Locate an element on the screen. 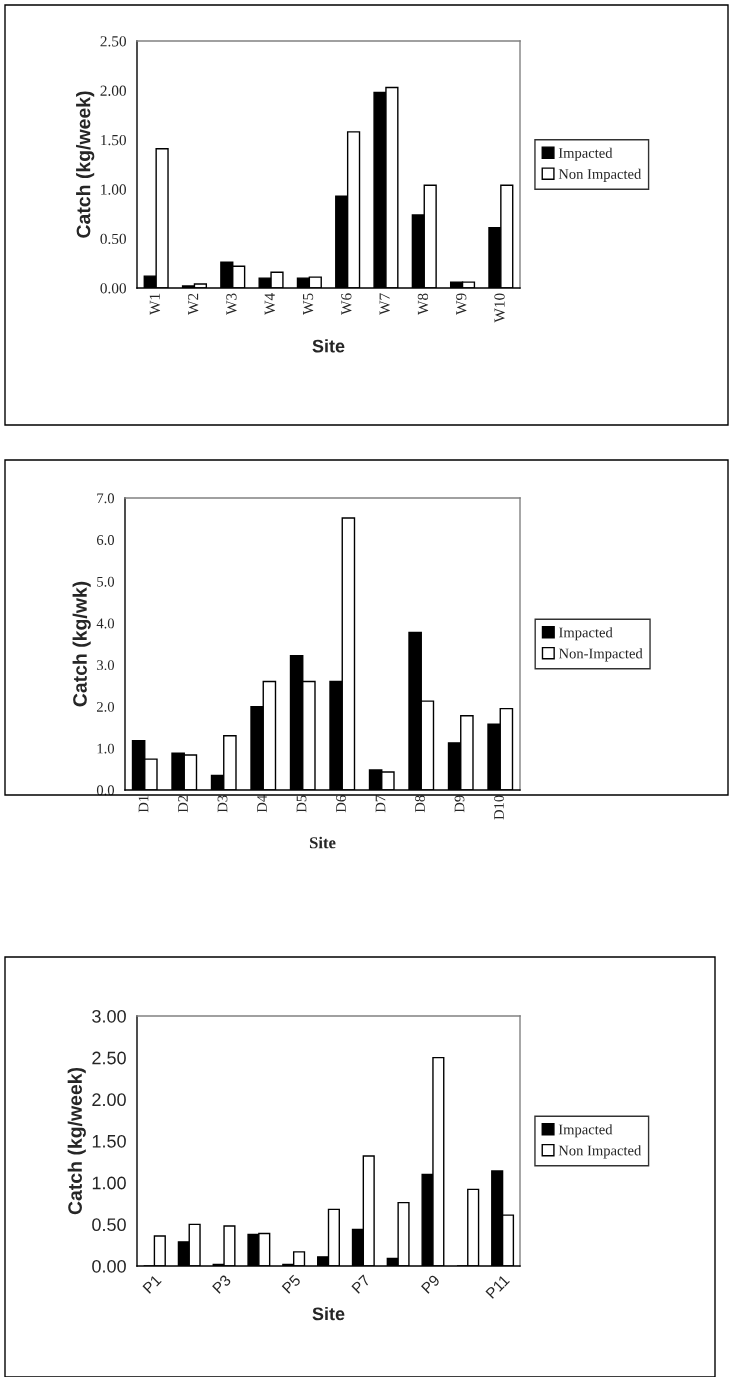  x-tick-label: D9 is located at coordinates (459, 804).